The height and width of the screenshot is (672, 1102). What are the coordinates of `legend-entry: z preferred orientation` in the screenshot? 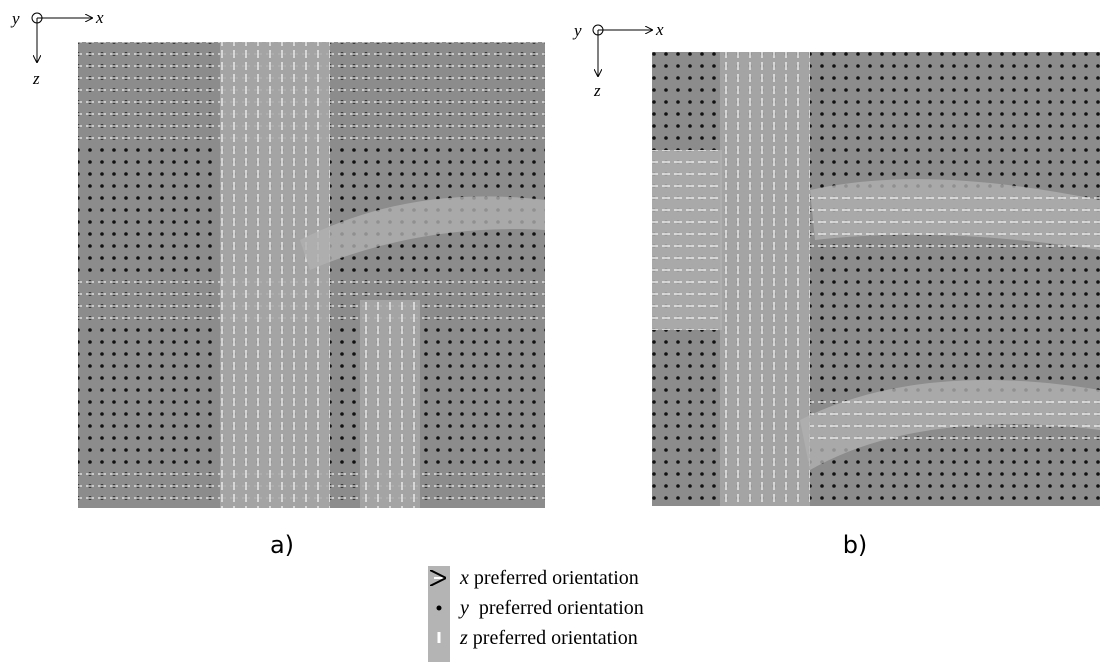 It's located at (548, 638).